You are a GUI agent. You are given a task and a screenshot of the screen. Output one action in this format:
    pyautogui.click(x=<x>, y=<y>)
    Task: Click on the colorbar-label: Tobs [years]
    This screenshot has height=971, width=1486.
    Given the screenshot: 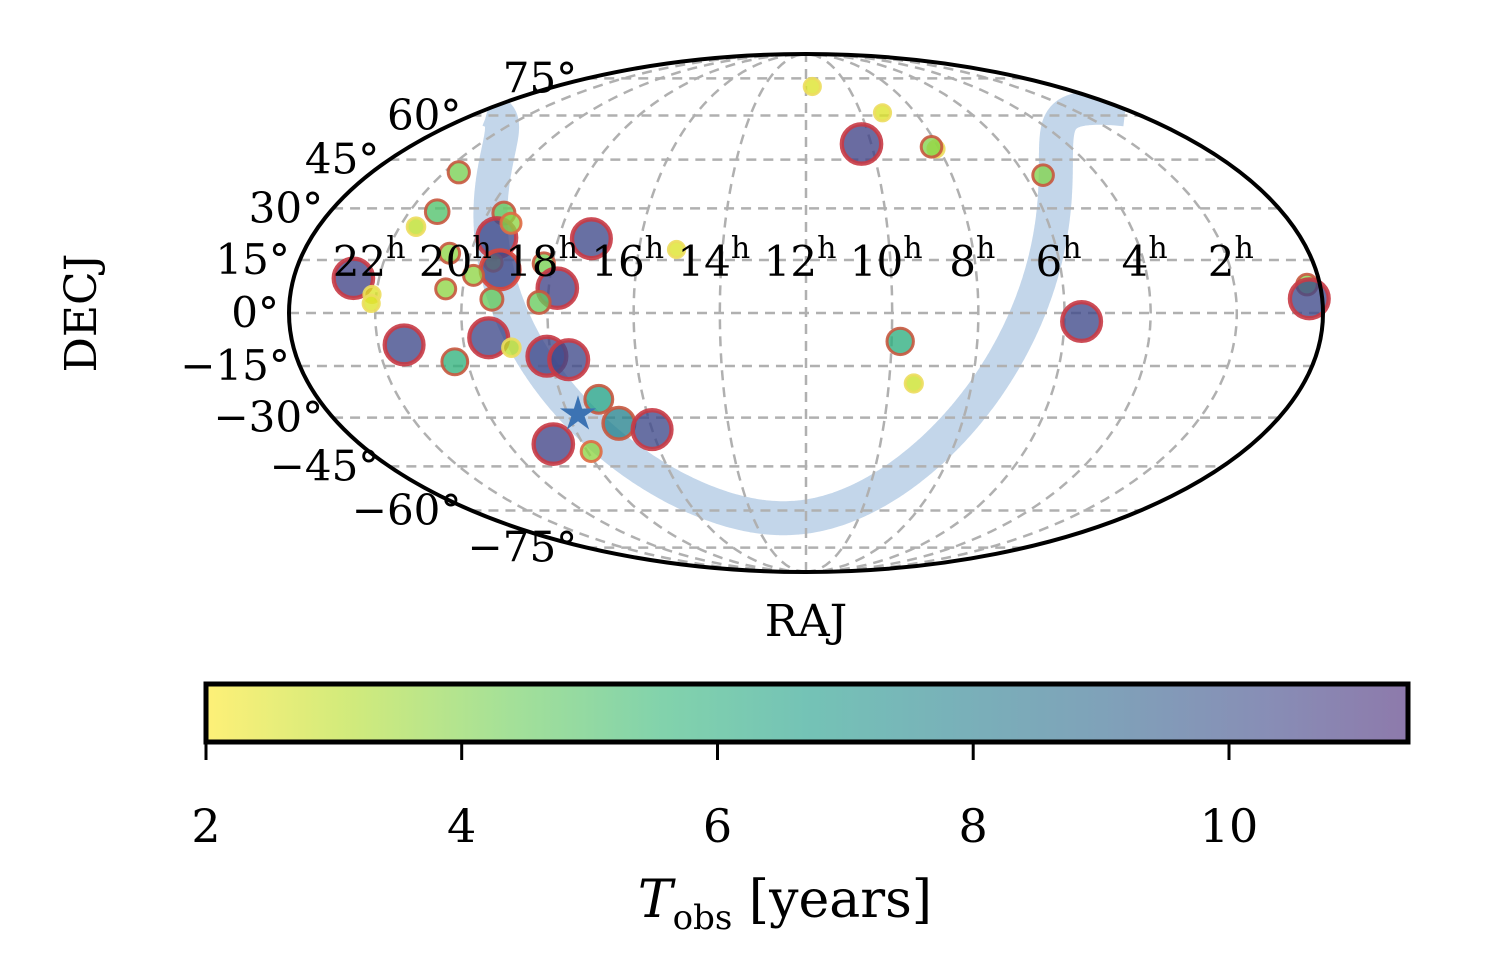 What is the action you would take?
    pyautogui.click(x=785, y=904)
    